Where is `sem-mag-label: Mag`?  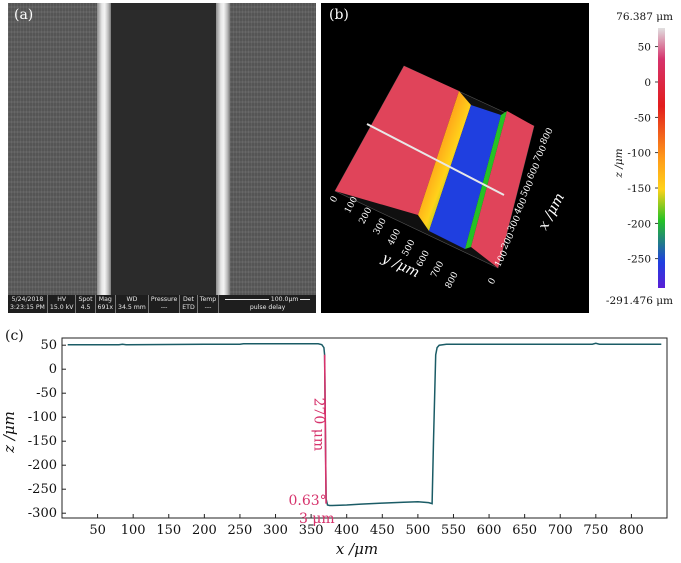
sem-mag-label: Mag is located at coordinates (105, 299).